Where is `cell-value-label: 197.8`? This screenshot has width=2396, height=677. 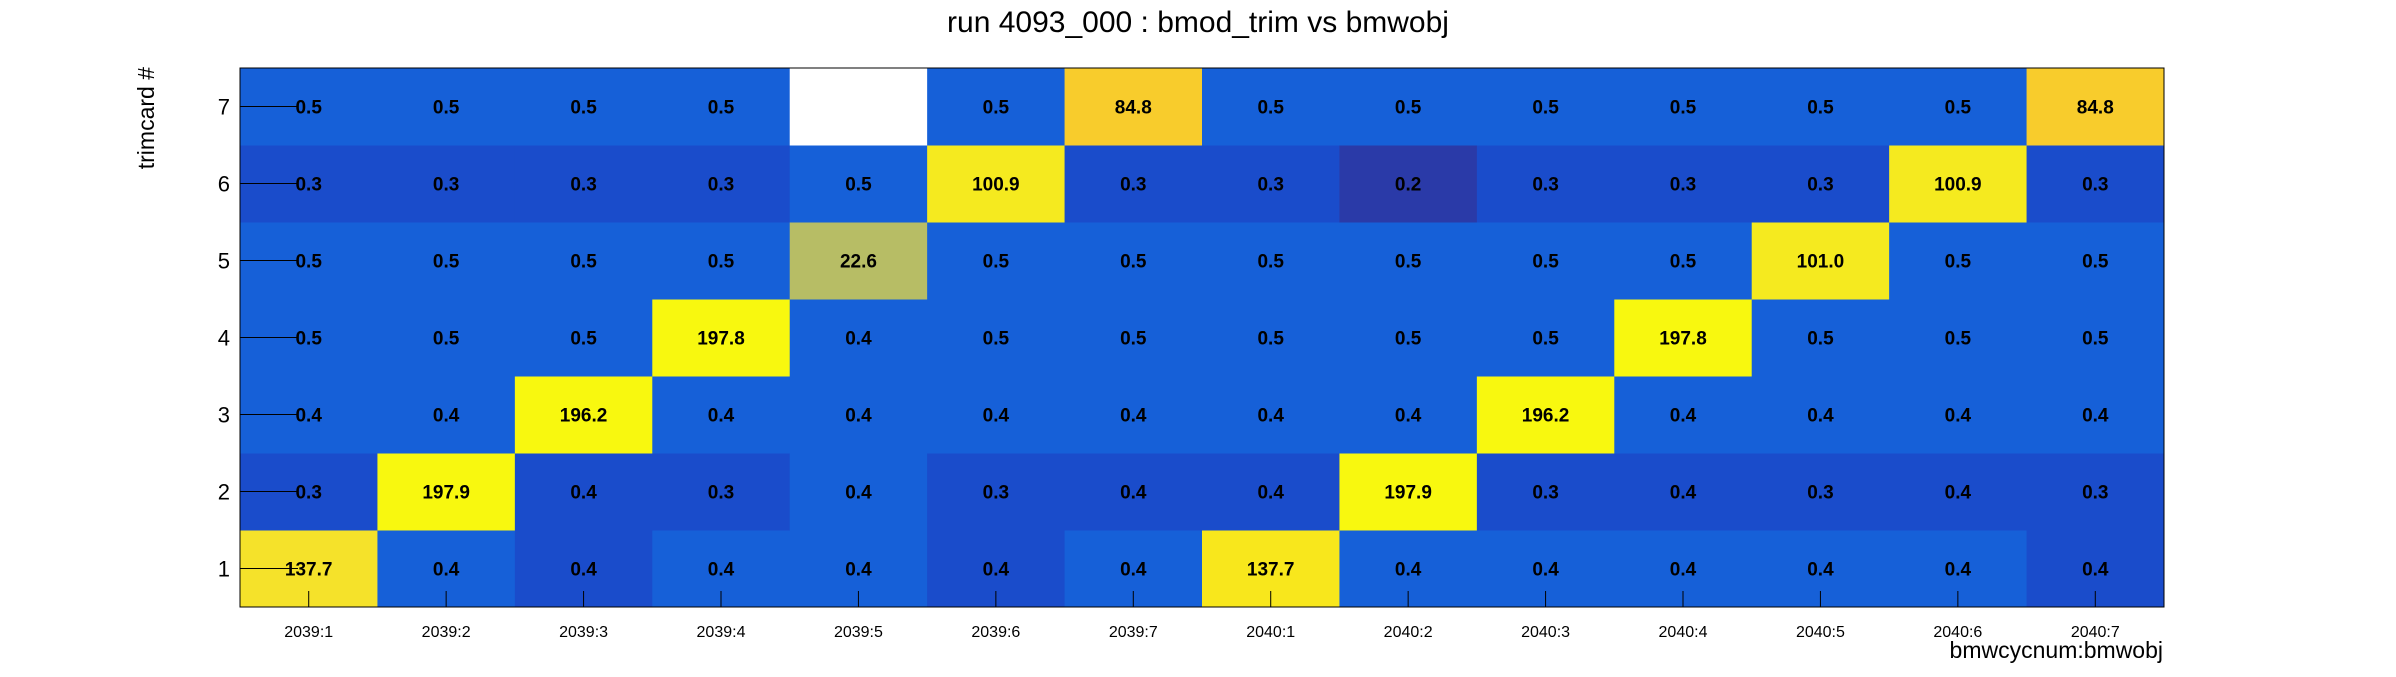 cell-value-label: 197.8 is located at coordinates (1683, 339).